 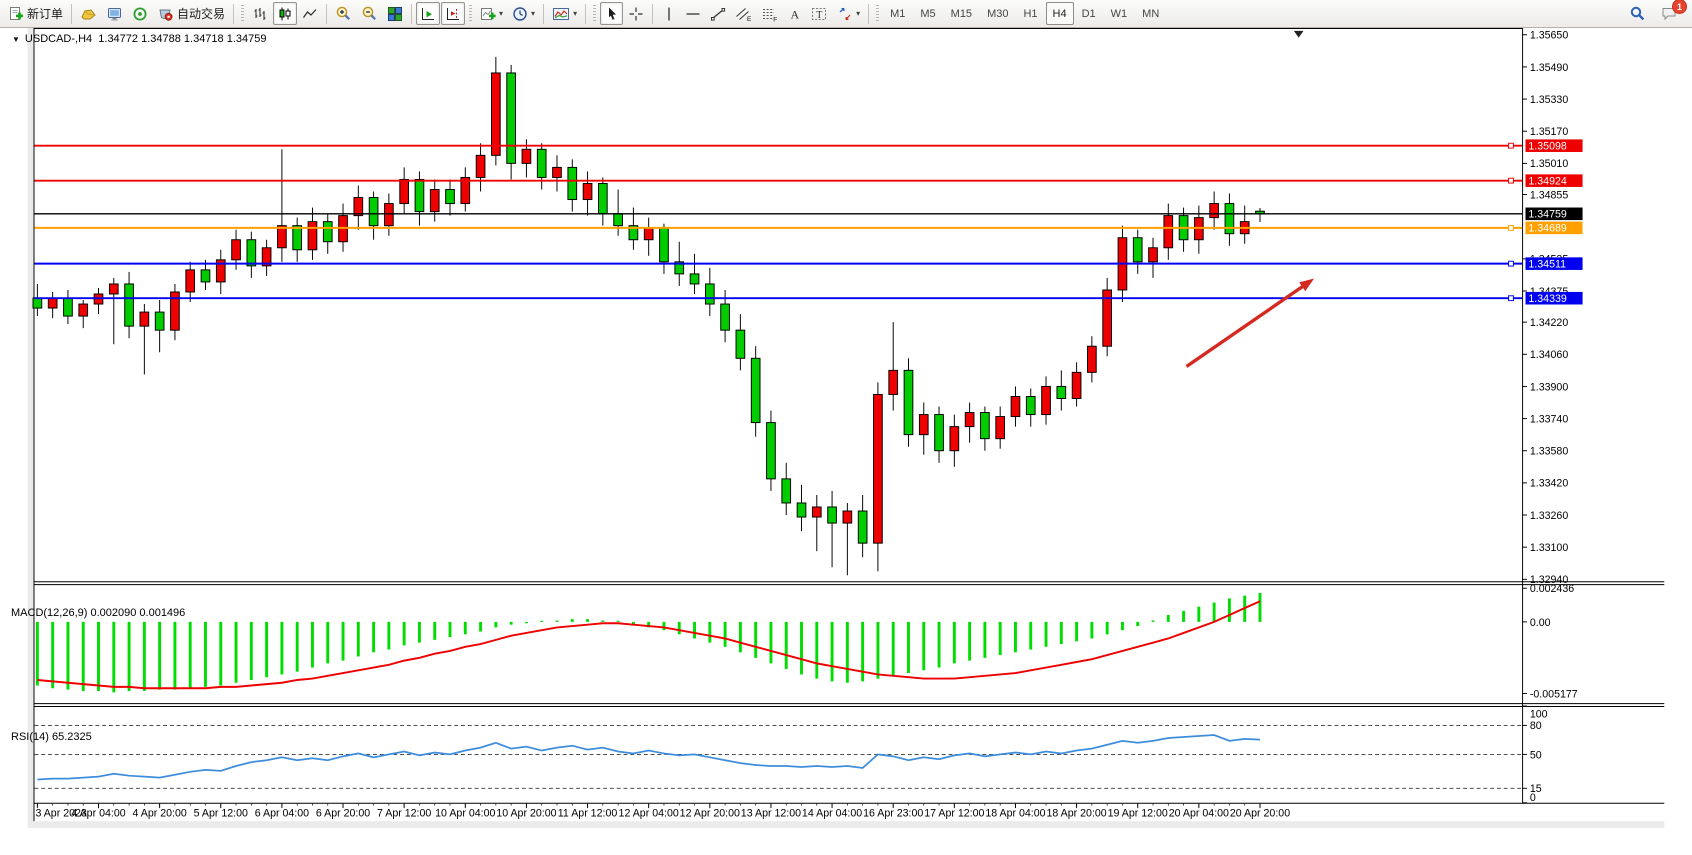 I want to click on new-chart-icon, so click(x=488, y=14).